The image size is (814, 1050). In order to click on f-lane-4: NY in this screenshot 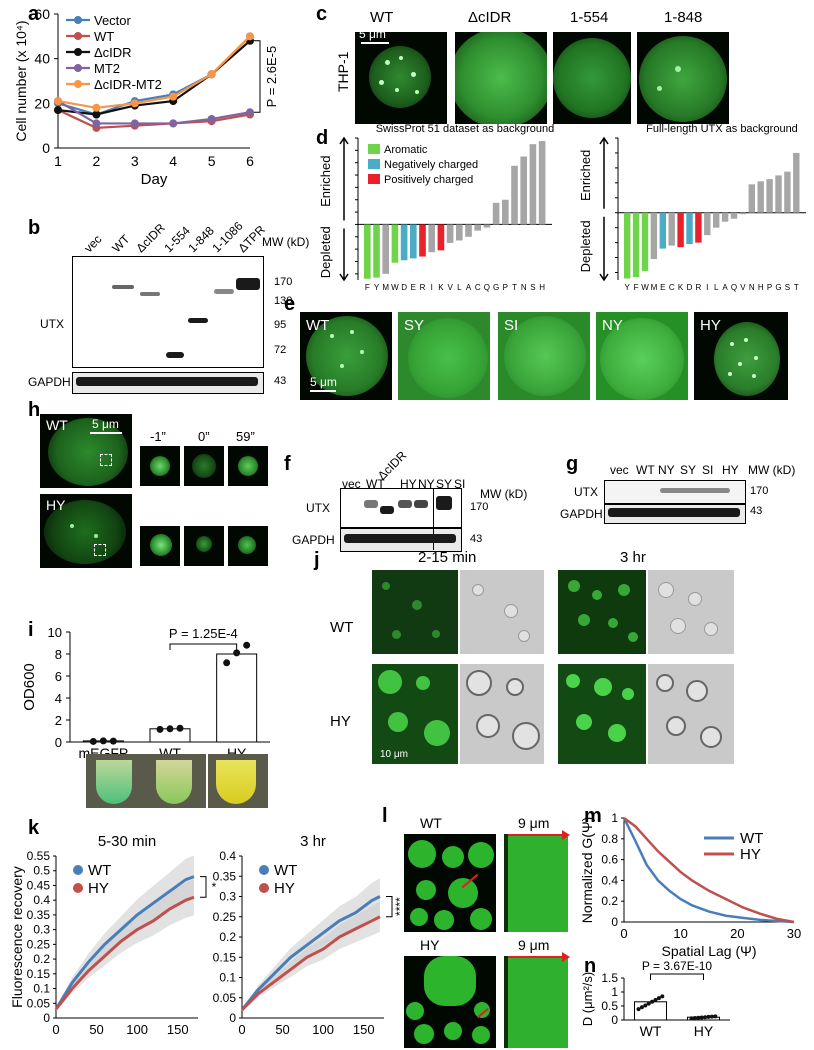, I will do `click(426, 484)`.